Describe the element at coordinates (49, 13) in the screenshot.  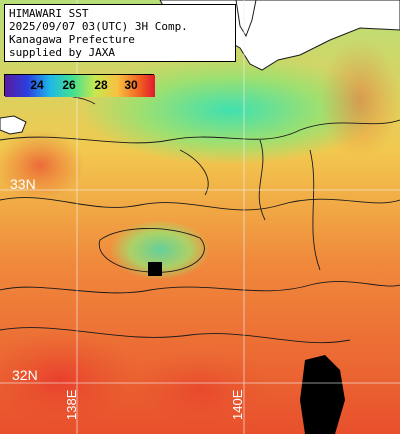
I see `product-title: HIMAWARI SST` at that location.